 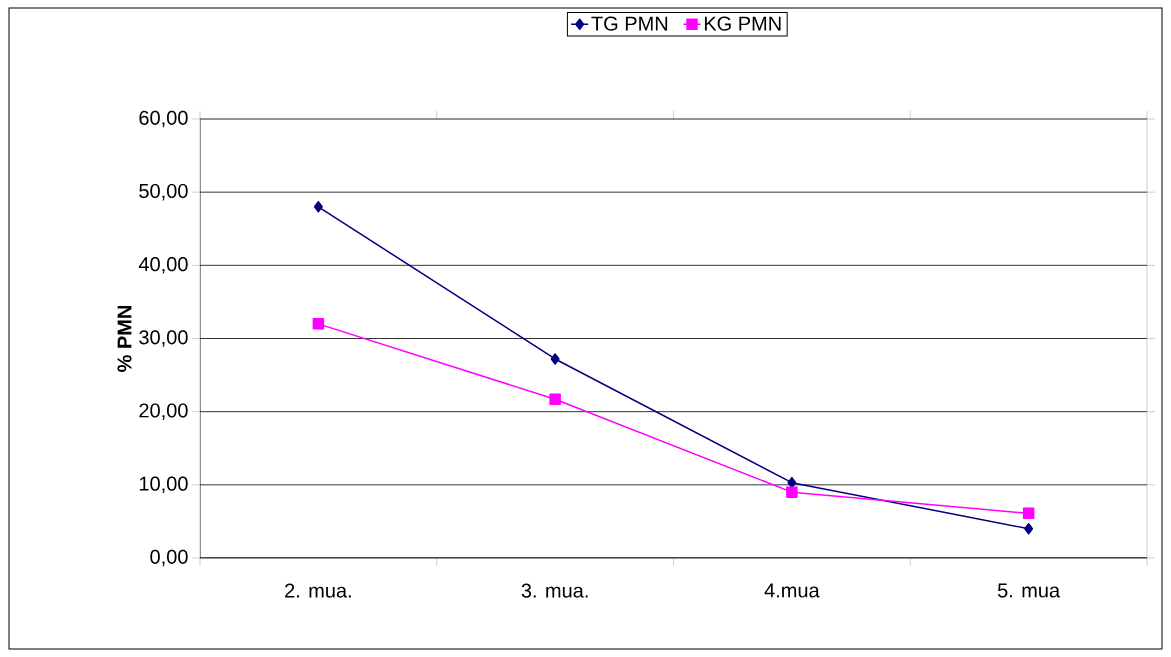 I want to click on y-tick-label: 60,00, so click(x=163, y=119).